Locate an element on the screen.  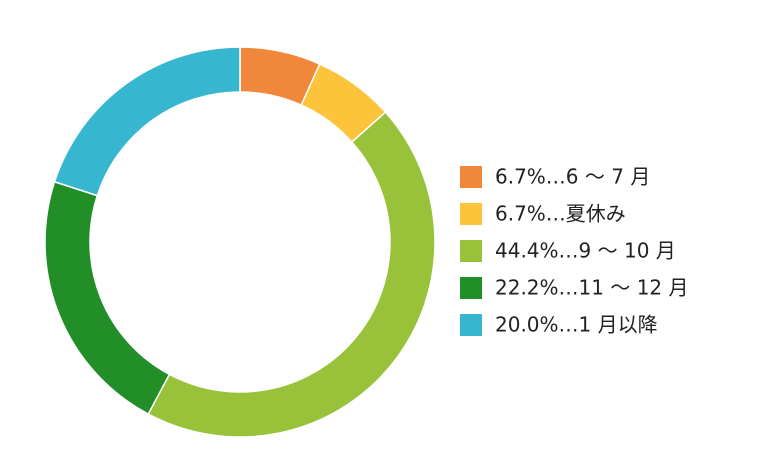
legend-label: 20.0%…1 月以降 is located at coordinates (576, 325).